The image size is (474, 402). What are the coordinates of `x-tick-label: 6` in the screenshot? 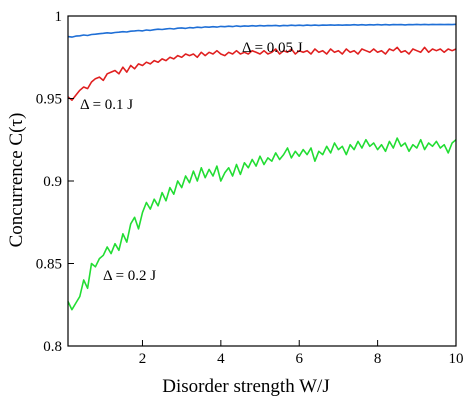 It's located at (299, 359).